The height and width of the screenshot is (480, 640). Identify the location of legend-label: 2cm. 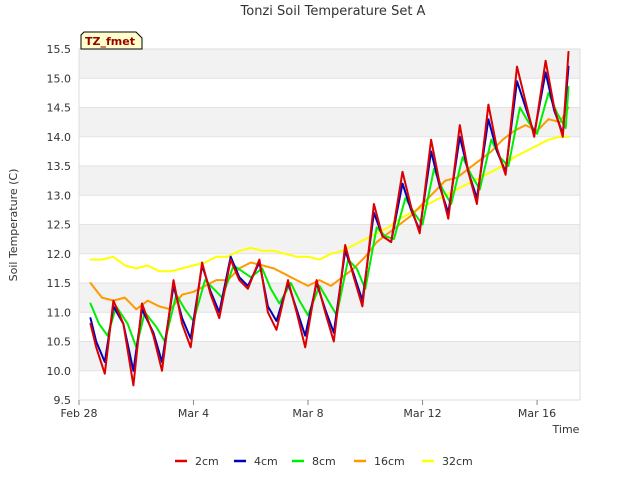
(207, 461).